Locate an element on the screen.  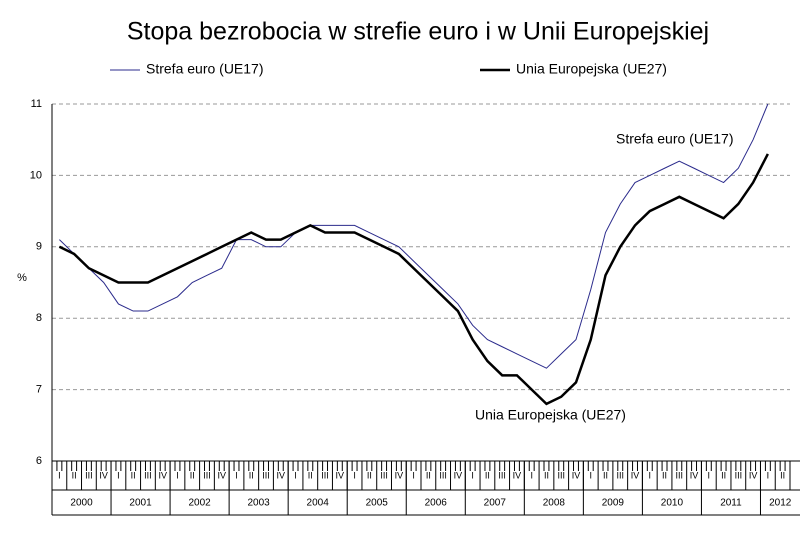
year-label: 2002 is located at coordinates (199, 503).